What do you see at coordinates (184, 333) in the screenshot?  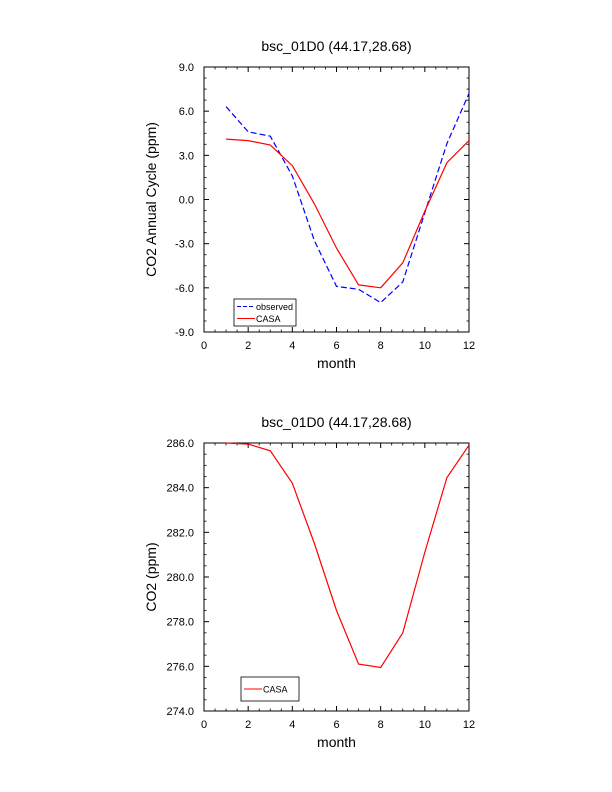 I see `y-tick-label: -9.0` at bounding box center [184, 333].